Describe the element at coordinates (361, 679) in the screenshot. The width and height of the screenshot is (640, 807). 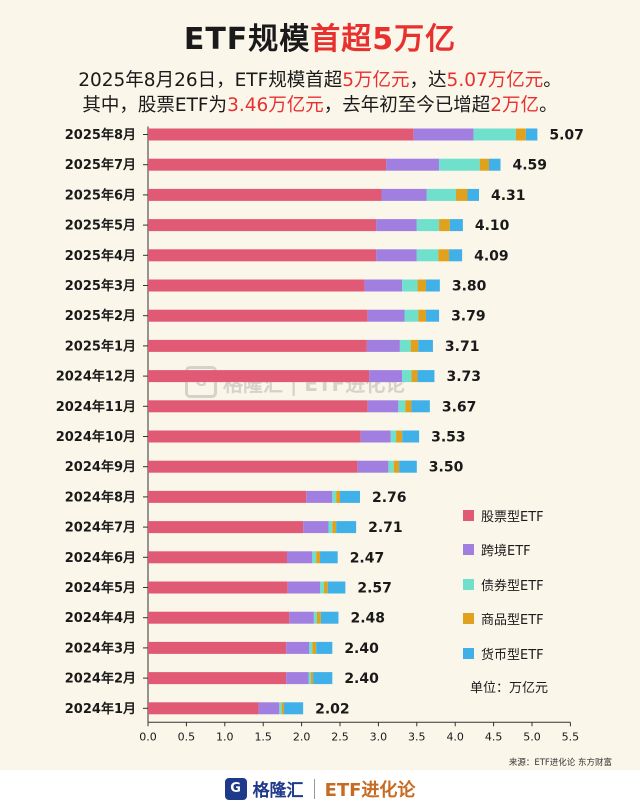
I see `total-value-label: 2.40` at that location.